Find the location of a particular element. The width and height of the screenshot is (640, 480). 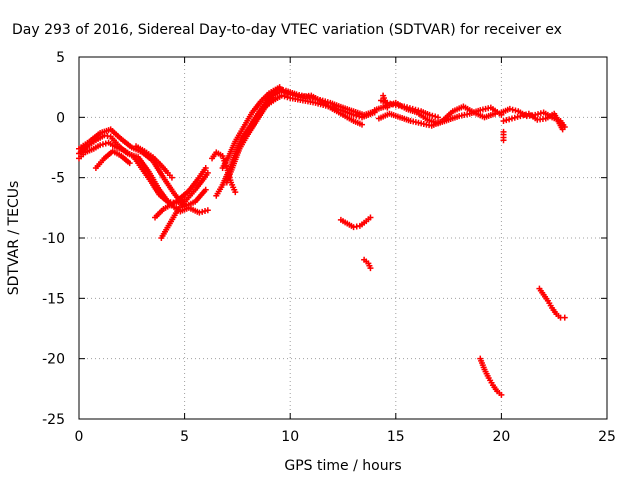

x-tick-label: 20 is located at coordinates (501, 437).